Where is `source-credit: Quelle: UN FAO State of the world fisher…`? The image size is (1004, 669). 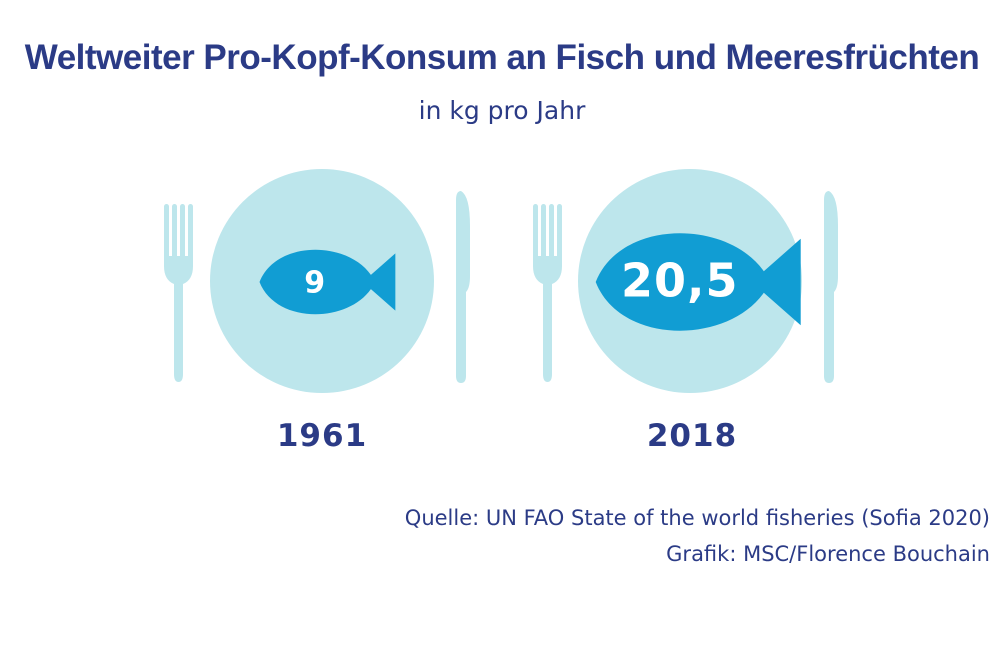 source-credit: Quelle: UN FAO State of the world fisher… is located at coordinates (697, 518).